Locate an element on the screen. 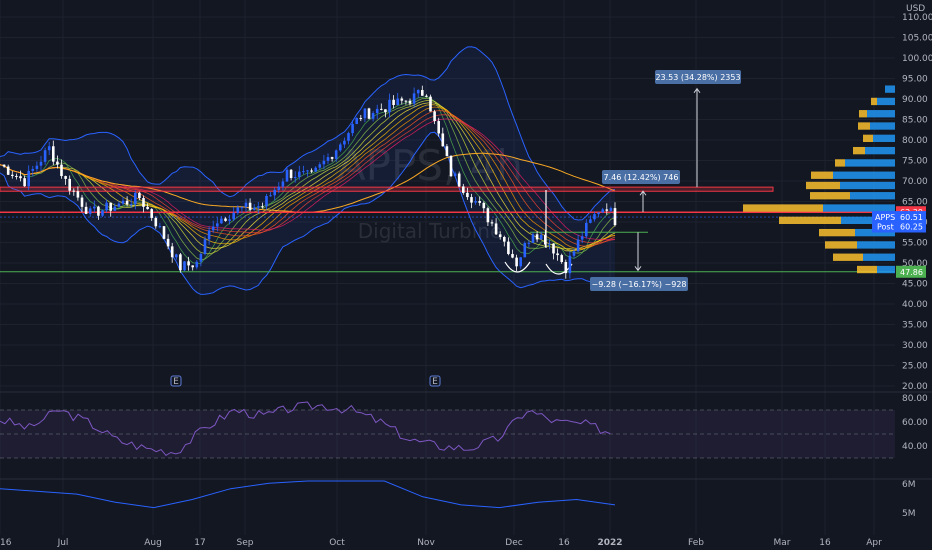 The height and width of the screenshot is (550, 932). earnings-marker-box is located at coordinates (176, 381).